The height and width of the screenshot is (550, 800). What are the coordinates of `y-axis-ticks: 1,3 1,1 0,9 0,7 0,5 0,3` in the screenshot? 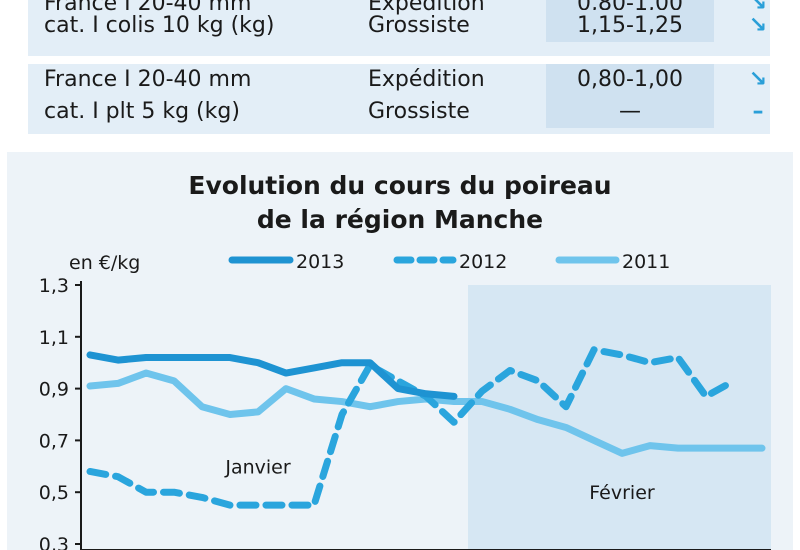 It's located at (60, 412).